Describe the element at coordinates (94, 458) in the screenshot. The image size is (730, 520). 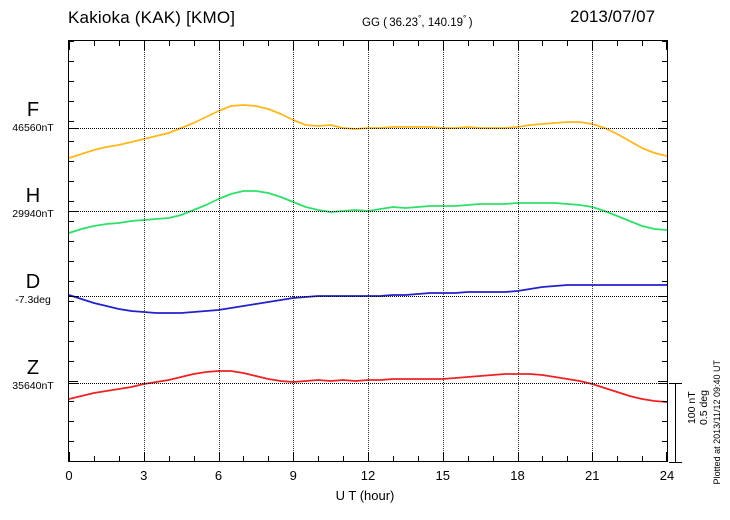
I see `x-tick-bottom-1h` at that location.